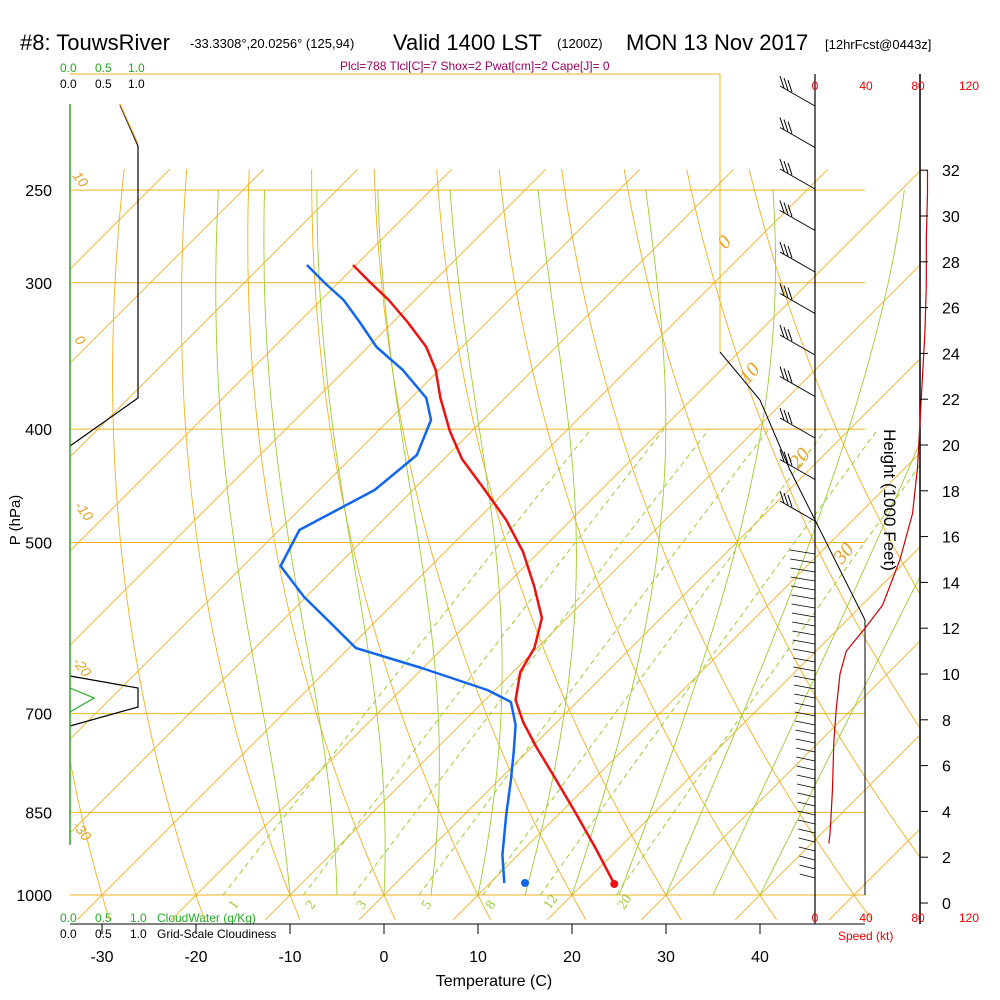  I want to click on speed-tick-label-bottom: 120, so click(969, 918).